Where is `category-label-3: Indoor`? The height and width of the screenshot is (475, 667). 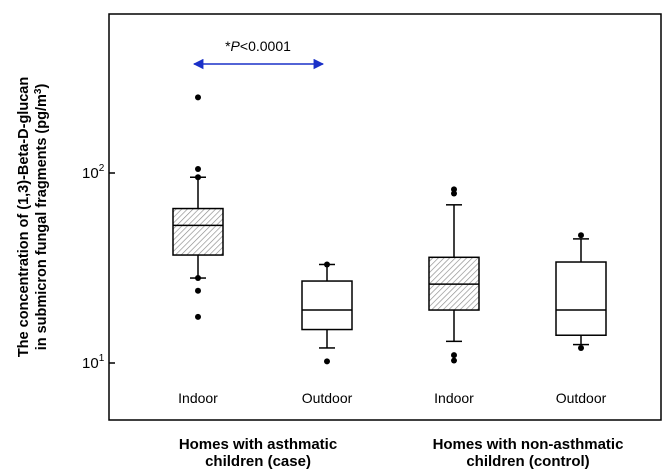 category-label-3: Indoor is located at coordinates (454, 398).